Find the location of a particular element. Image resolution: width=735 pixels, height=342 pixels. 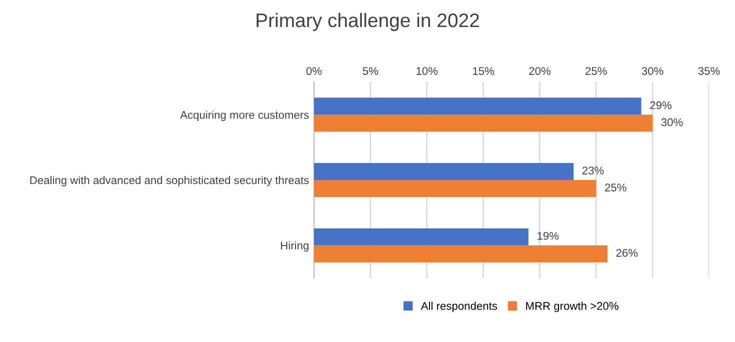

x-tick-label: 5% is located at coordinates (370, 71).